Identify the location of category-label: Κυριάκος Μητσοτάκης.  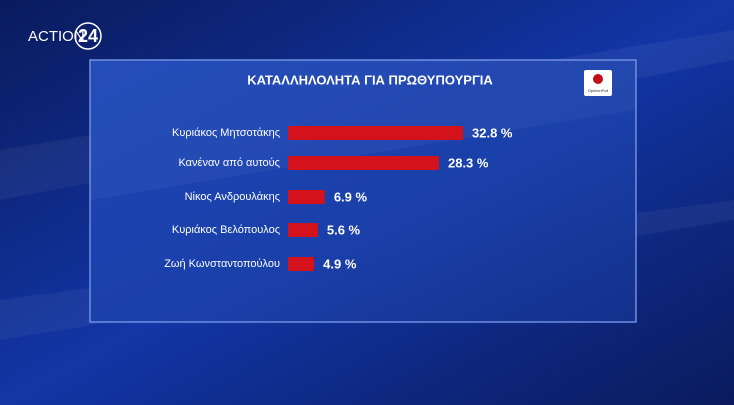
(226, 133).